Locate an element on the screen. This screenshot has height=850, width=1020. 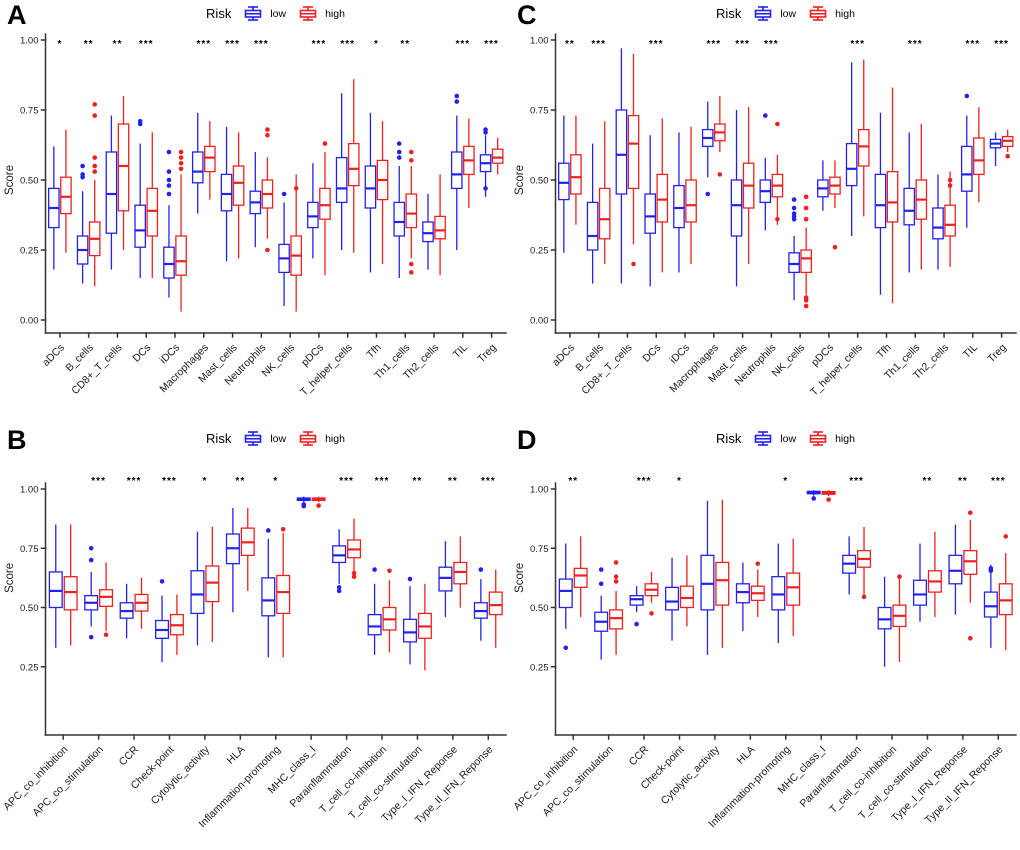
legend-item-low: low is located at coordinates (263, 13).